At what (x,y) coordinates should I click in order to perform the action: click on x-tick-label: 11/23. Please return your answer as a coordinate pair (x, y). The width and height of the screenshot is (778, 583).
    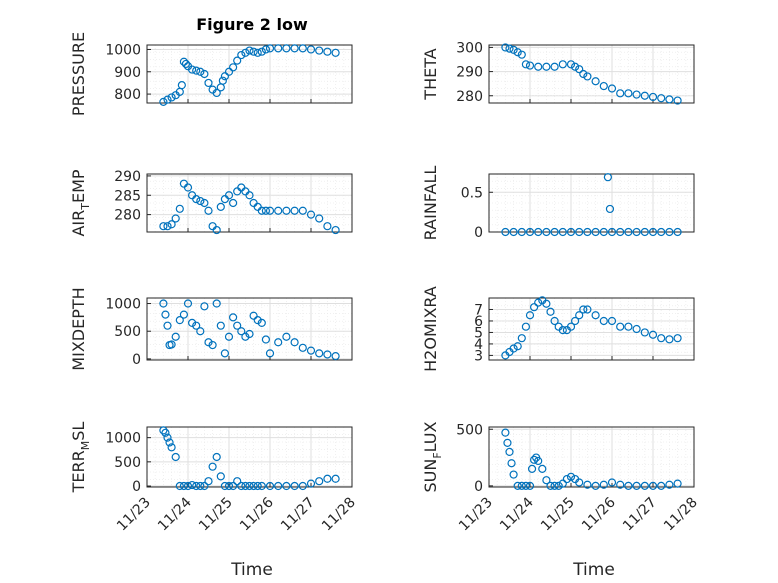
    Looking at the image, I should click on (476, 515).